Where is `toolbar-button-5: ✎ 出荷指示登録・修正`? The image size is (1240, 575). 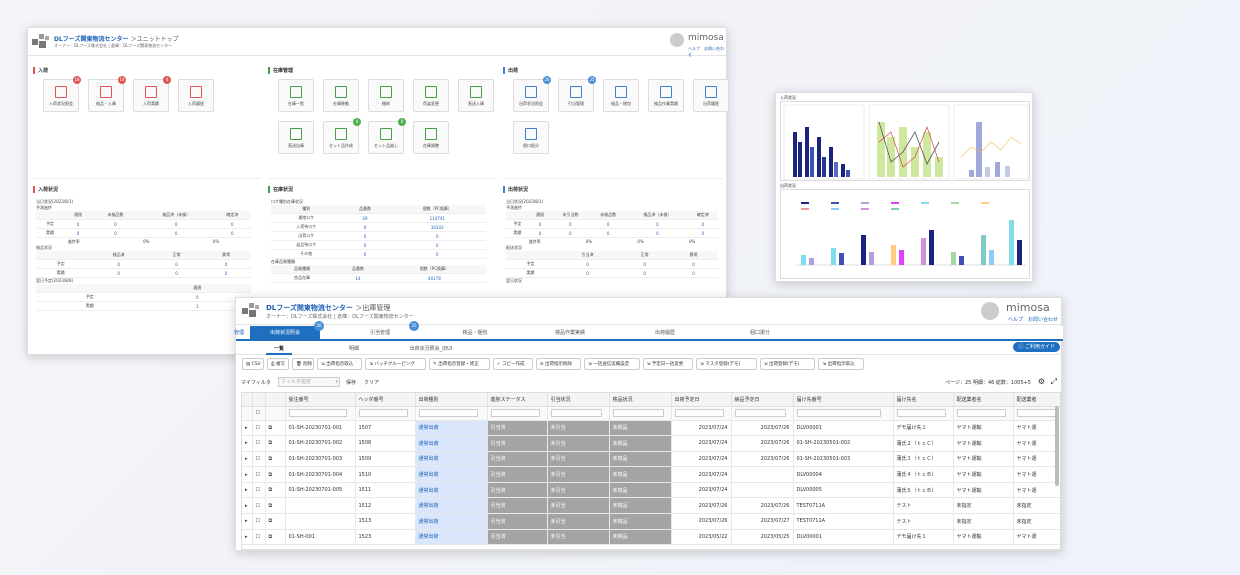
toolbar-button-5: ✎ 出荷指示登録・修正 is located at coordinates (459, 364).